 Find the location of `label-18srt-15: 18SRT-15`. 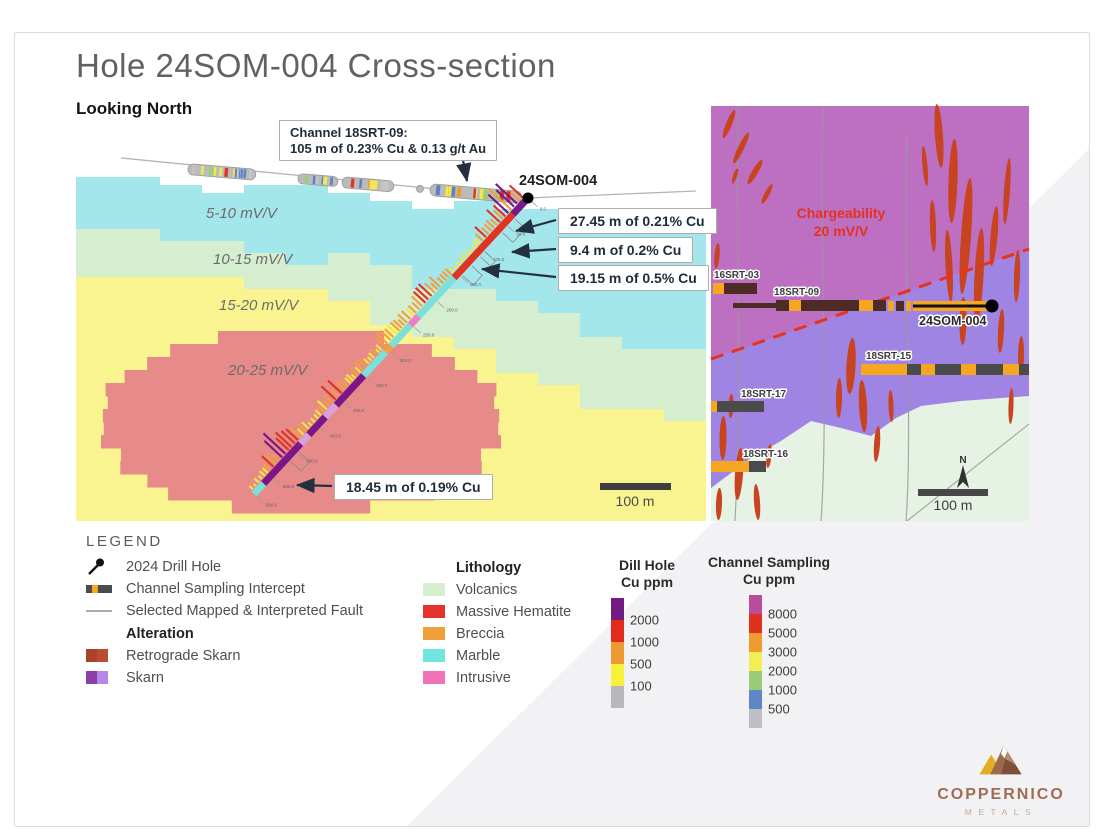

label-18srt-15: 18SRT-15 is located at coordinates (888, 356).